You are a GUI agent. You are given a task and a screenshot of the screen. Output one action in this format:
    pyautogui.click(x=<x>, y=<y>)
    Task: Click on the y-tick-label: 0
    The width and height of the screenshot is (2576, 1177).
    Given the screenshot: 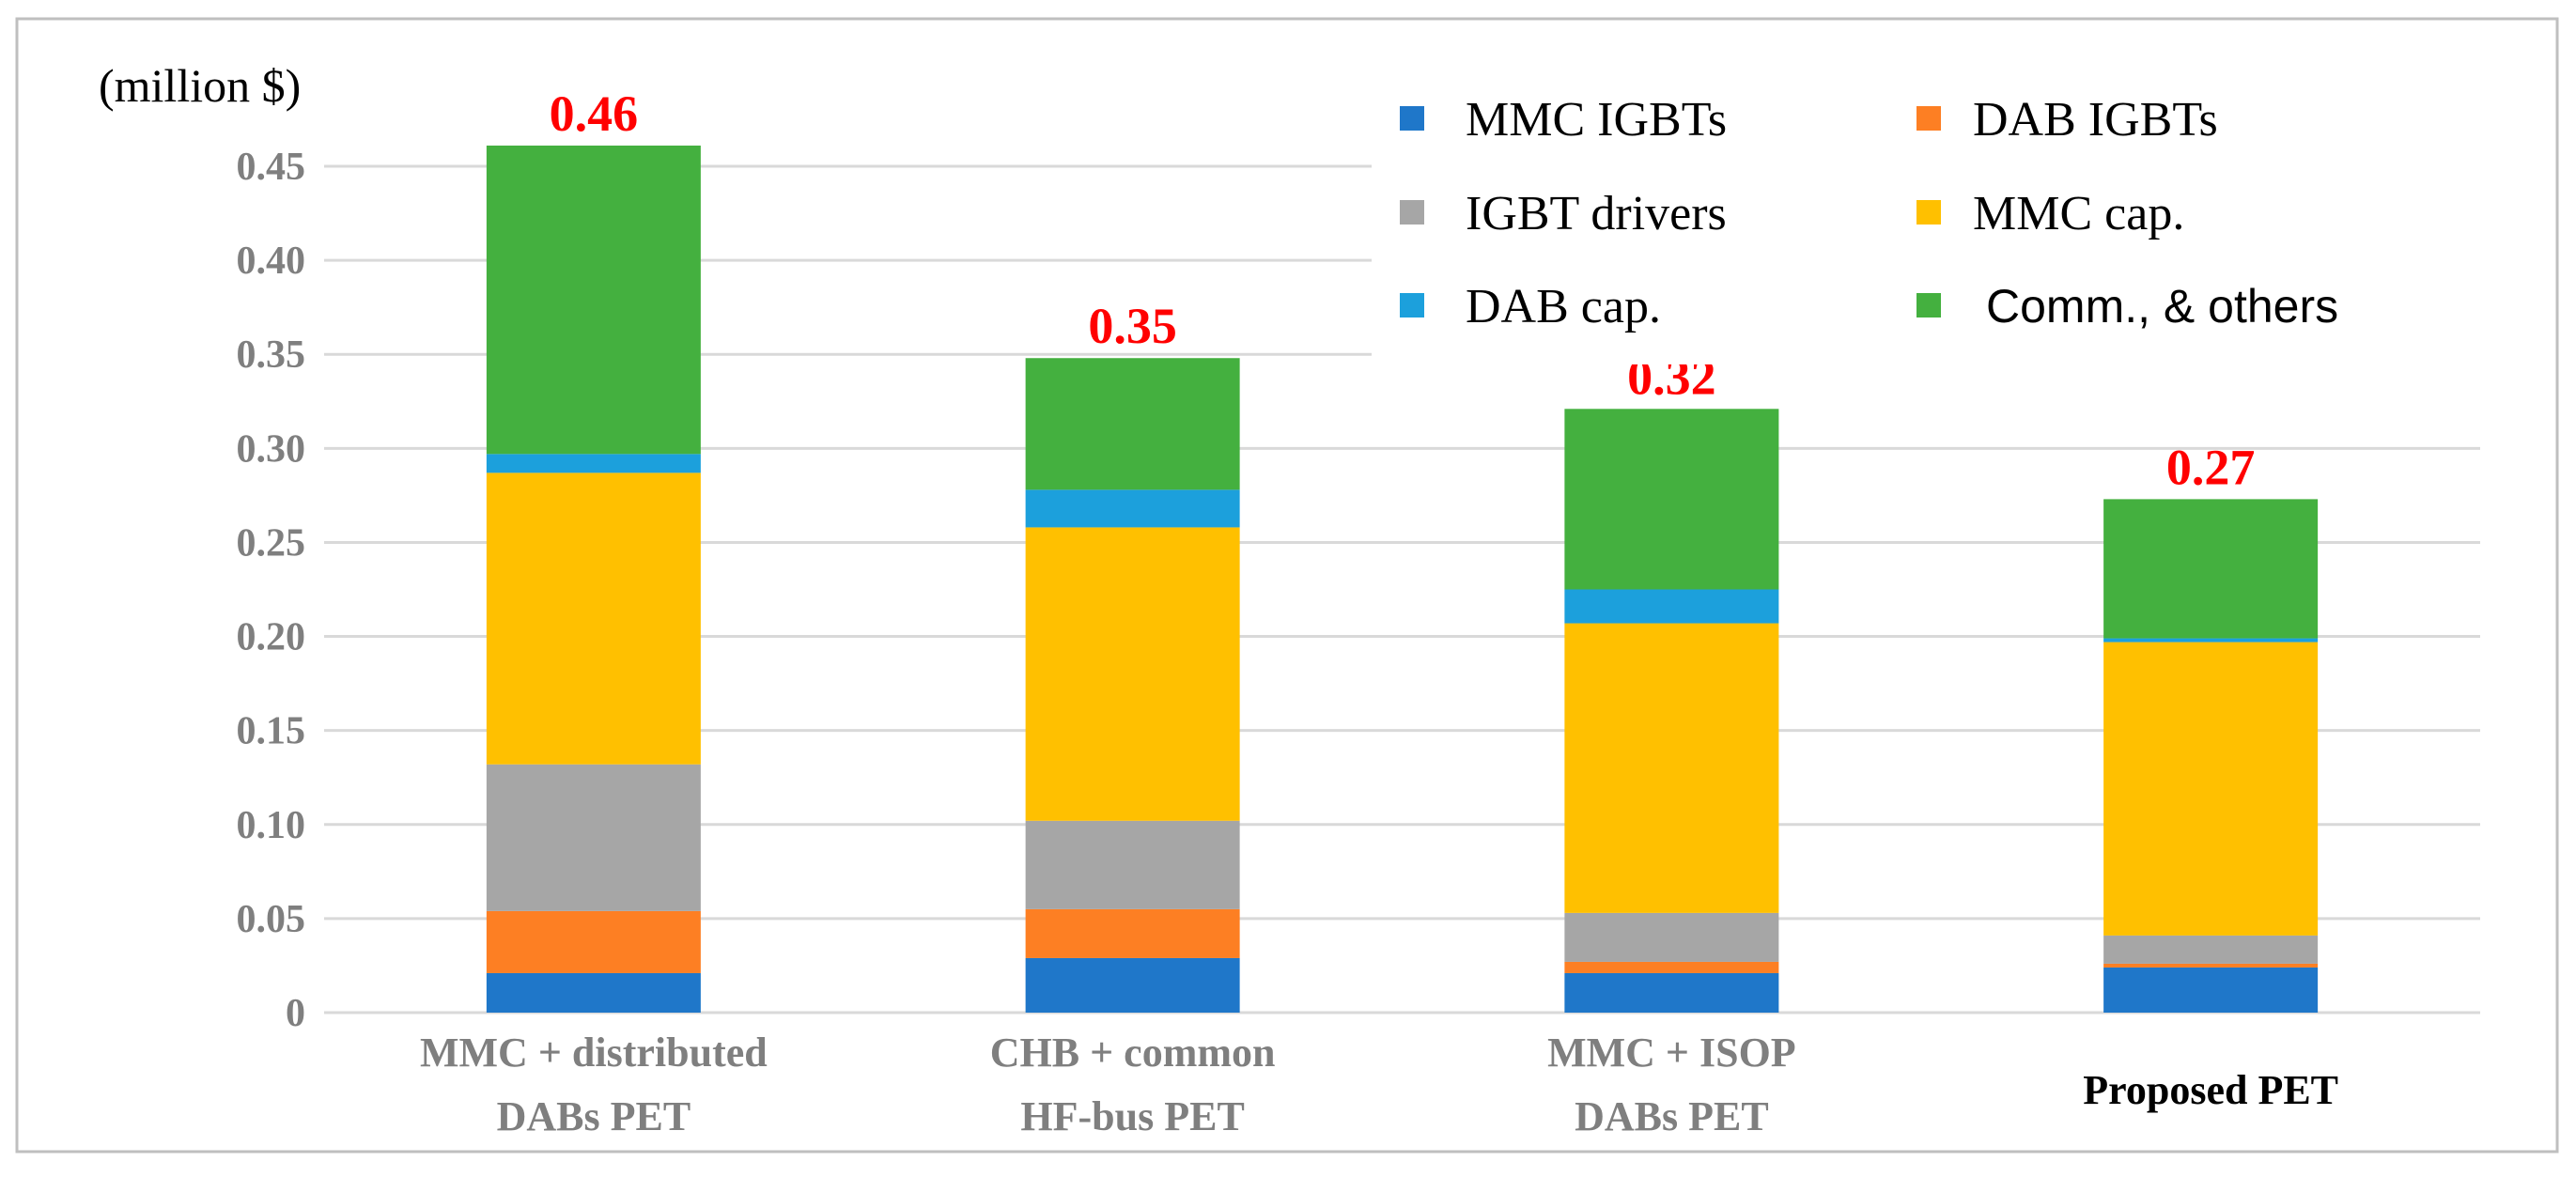 What is the action you would take?
    pyautogui.click(x=295, y=1014)
    